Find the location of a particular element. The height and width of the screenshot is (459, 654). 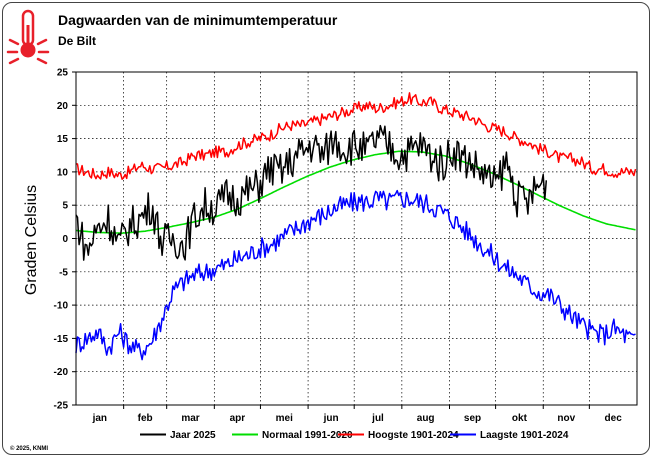

y-tick-label: -25 is located at coordinates (61, 406).